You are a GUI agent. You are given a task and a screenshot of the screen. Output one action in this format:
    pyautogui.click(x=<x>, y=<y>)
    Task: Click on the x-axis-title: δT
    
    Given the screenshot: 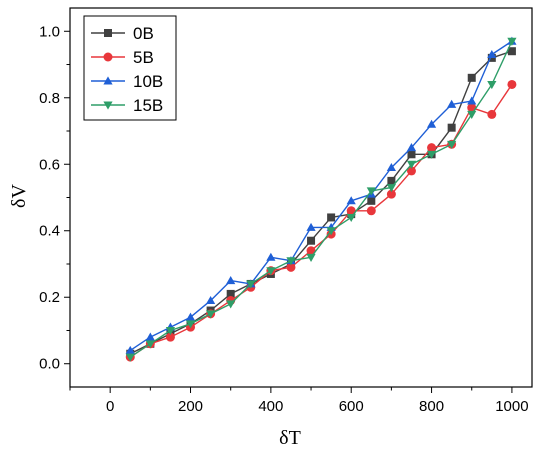 What is the action you would take?
    pyautogui.click(x=290, y=438)
    